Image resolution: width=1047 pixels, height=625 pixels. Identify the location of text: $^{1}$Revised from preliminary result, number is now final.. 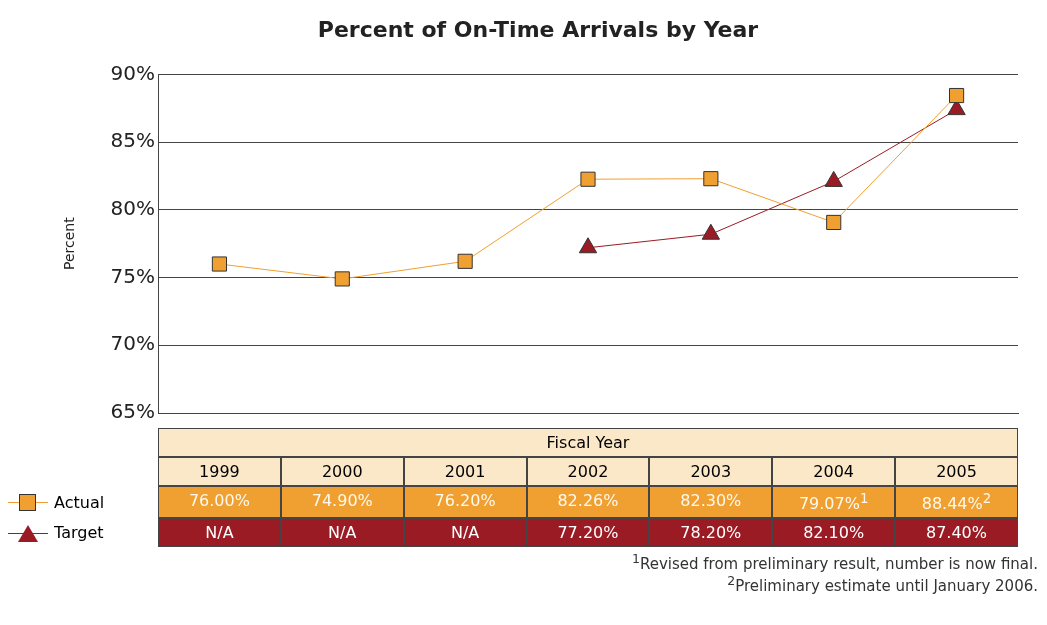
(834, 562).